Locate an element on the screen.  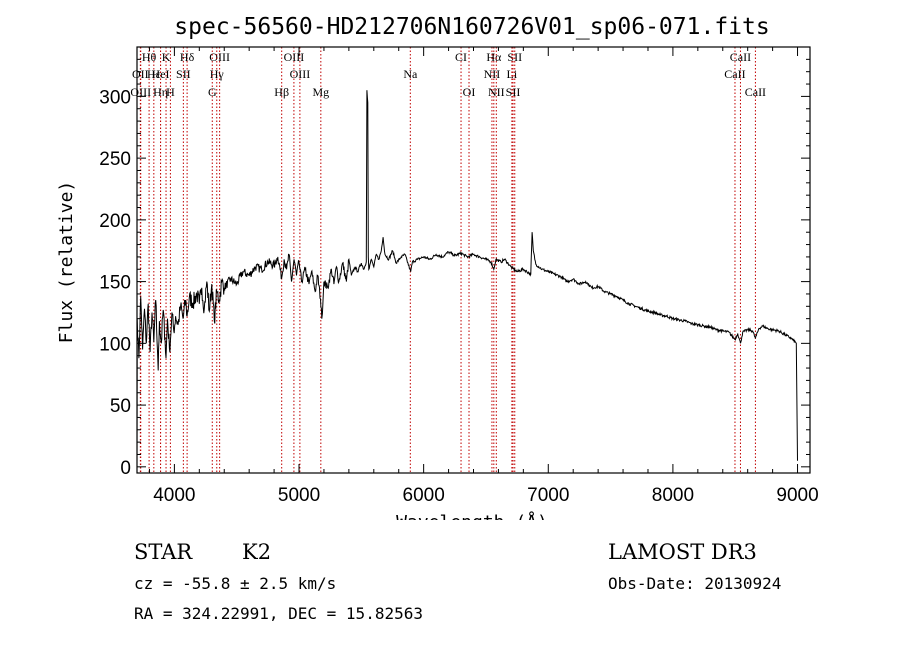
marker-label: HeI is located at coordinates (161, 74).